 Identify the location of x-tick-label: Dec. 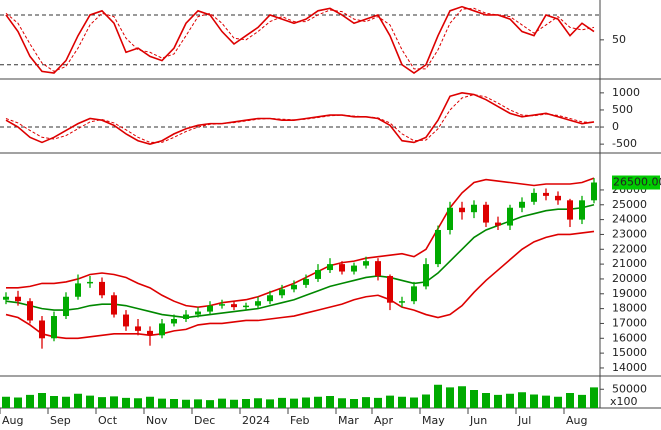
(204, 420).